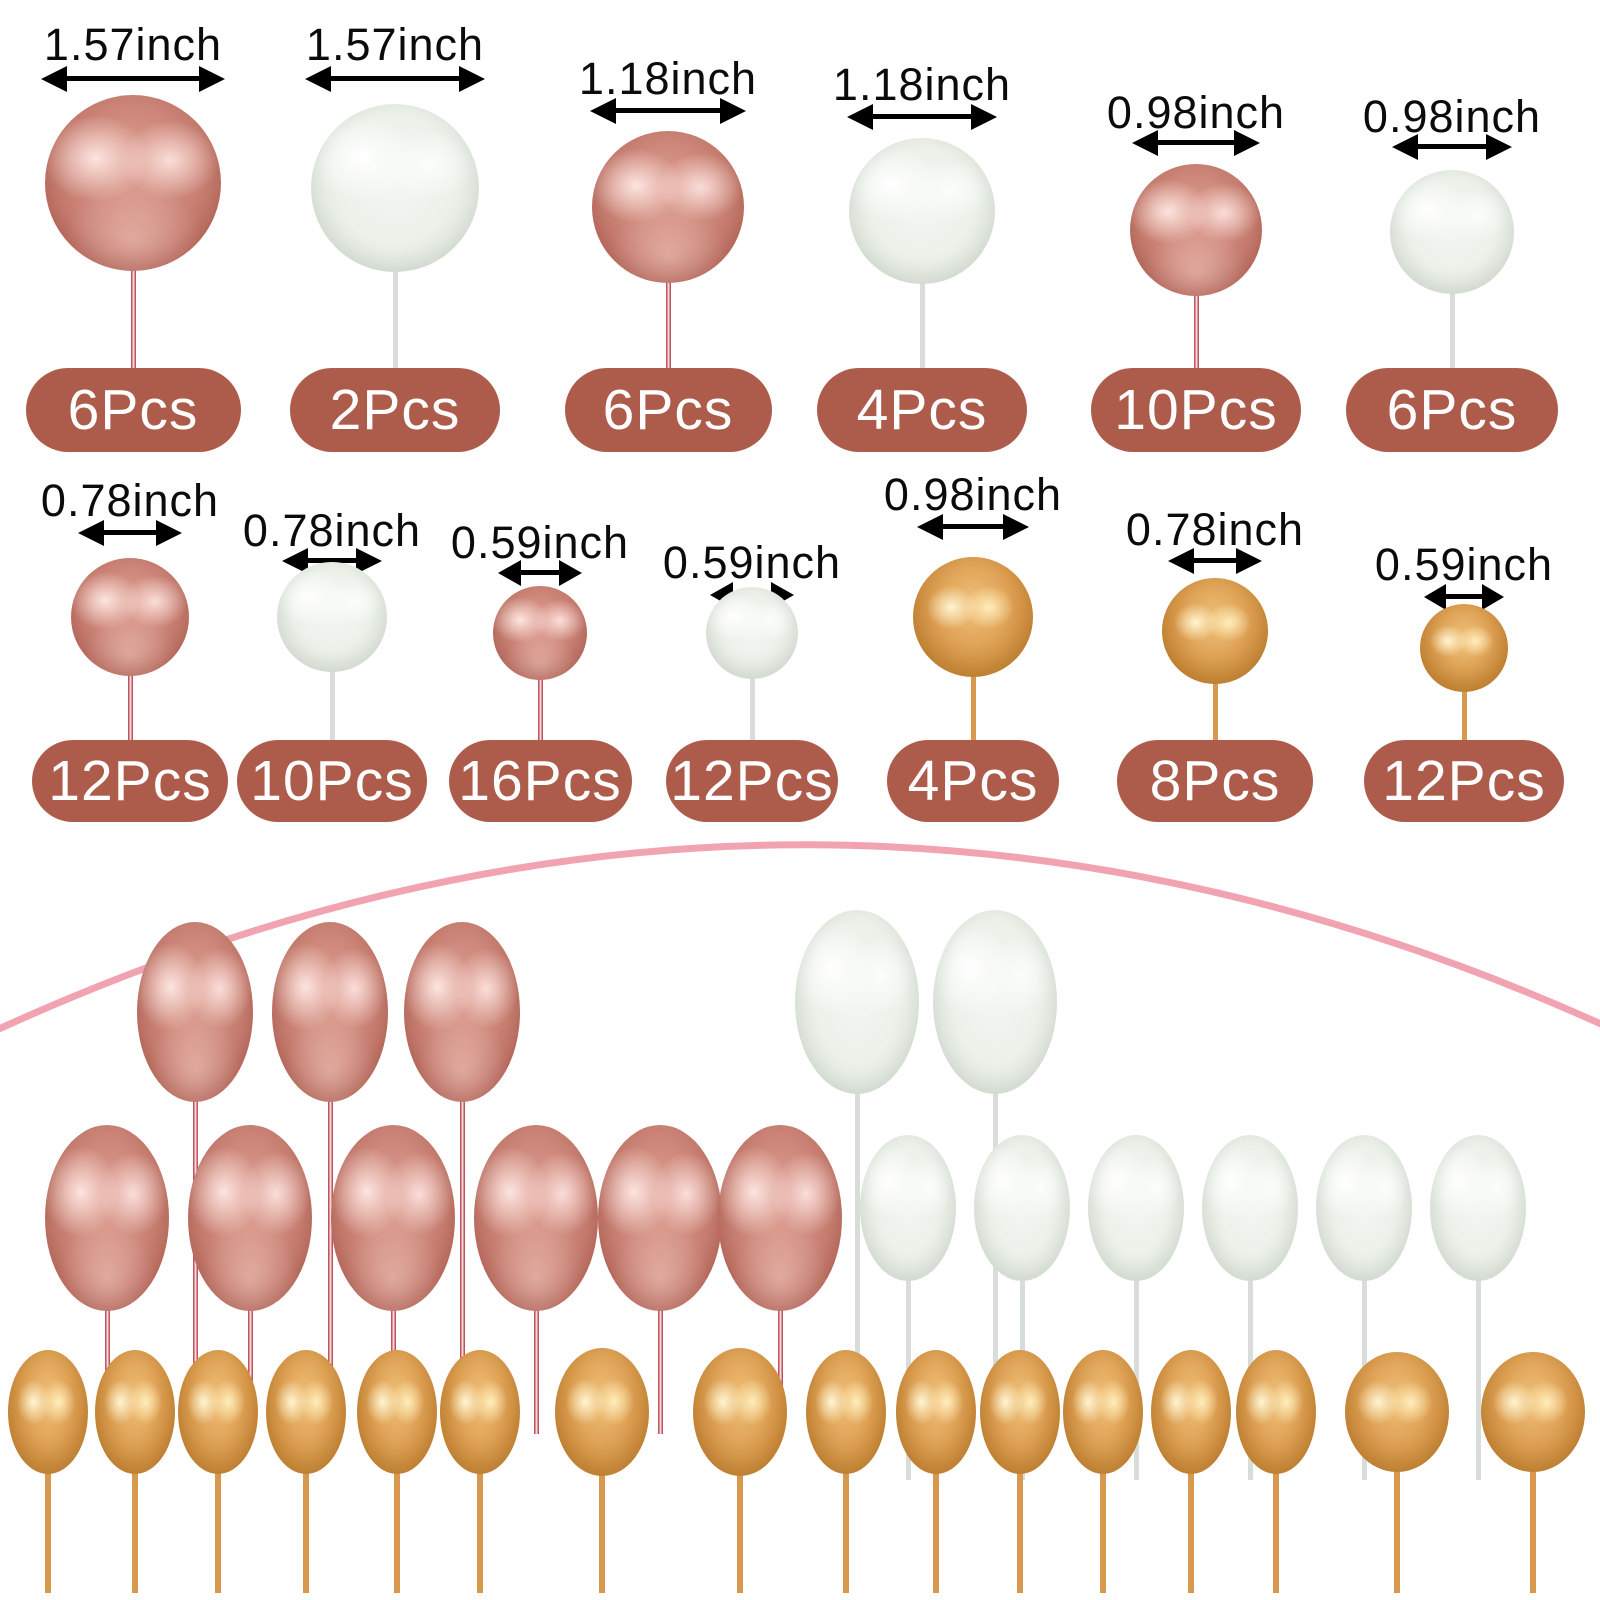 This screenshot has height=1600, width=1600. What do you see at coordinates (1215, 781) in the screenshot?
I see `count-badge: 8Pcs` at bounding box center [1215, 781].